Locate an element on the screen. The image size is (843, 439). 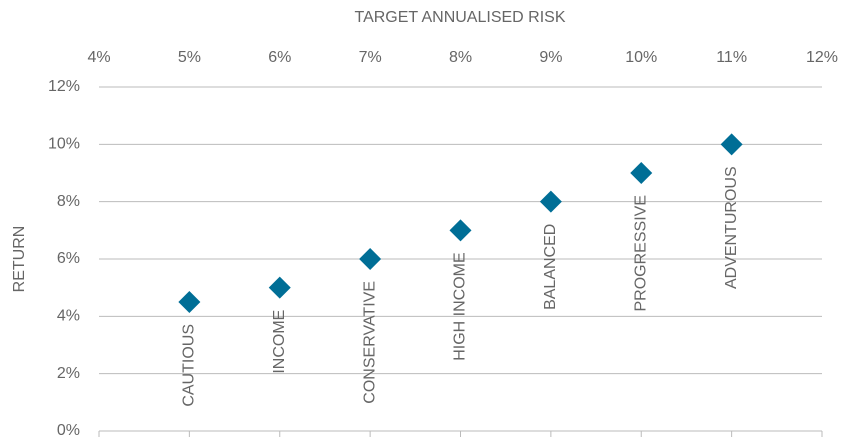
y-tick-label: 8% is located at coordinates (68, 201).